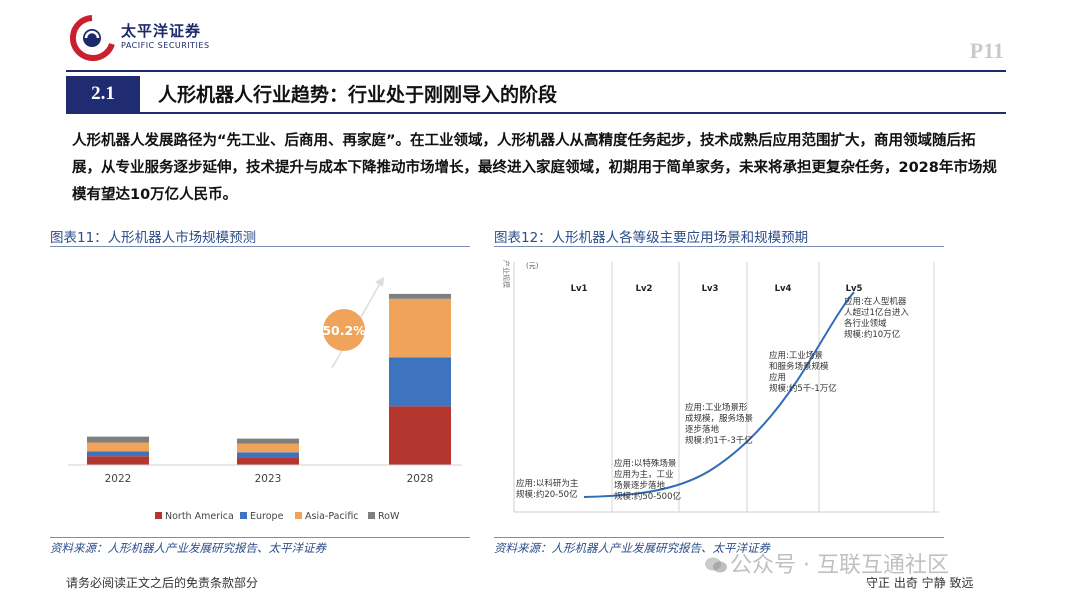 This screenshot has height=608, width=1080. What do you see at coordinates (547, 494) in the screenshot?
I see `level-note-line: 规模:约20-50亿` at bounding box center [547, 494].